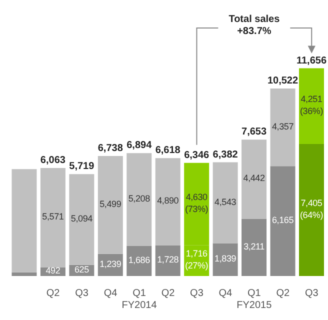  Describe the element at coordinates (111, 264) in the screenshot. I see `data-label: 1,239` at that location.